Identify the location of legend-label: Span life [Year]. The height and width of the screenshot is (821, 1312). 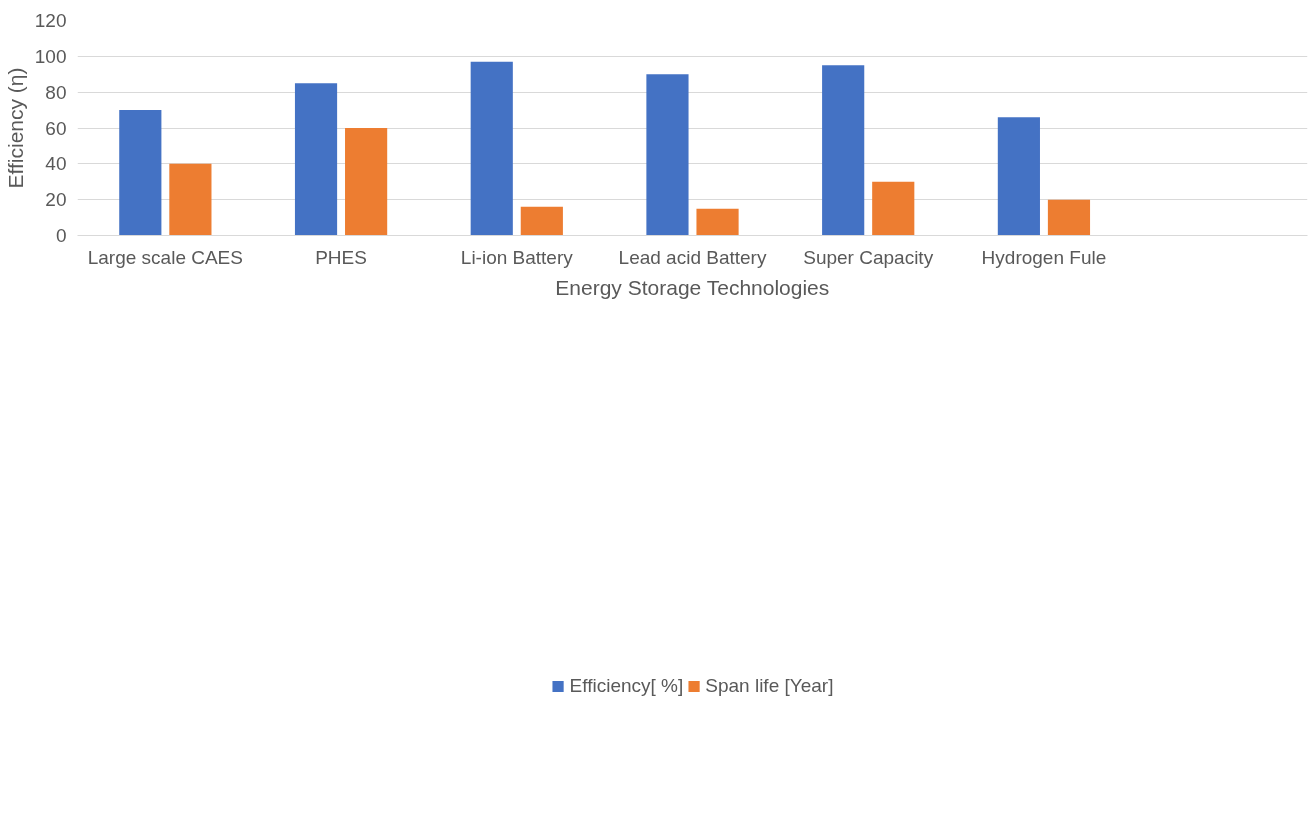
(769, 685).